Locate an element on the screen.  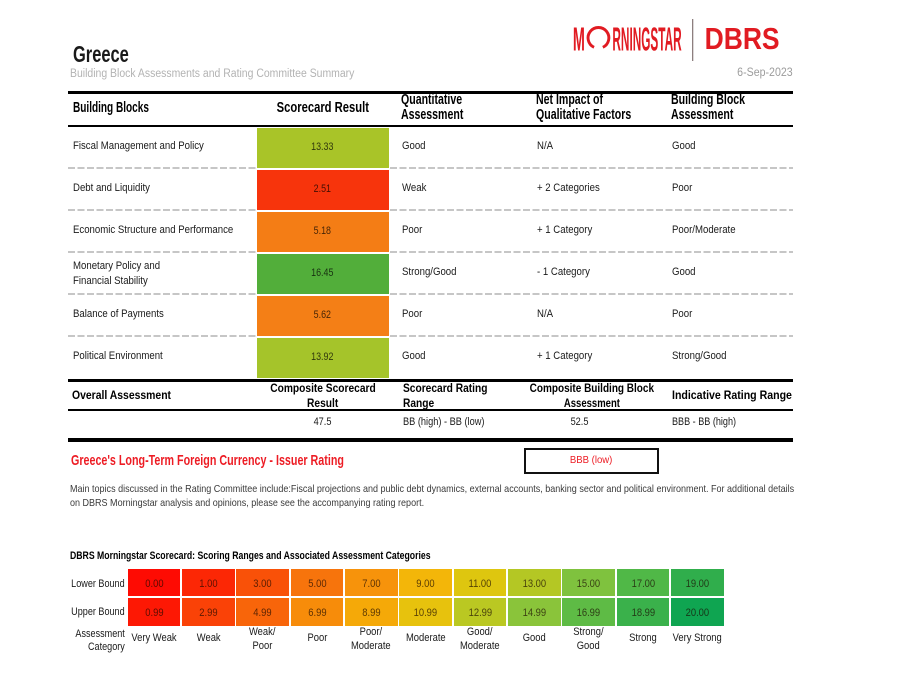
svg-text: M is located at coordinates (579, 39).